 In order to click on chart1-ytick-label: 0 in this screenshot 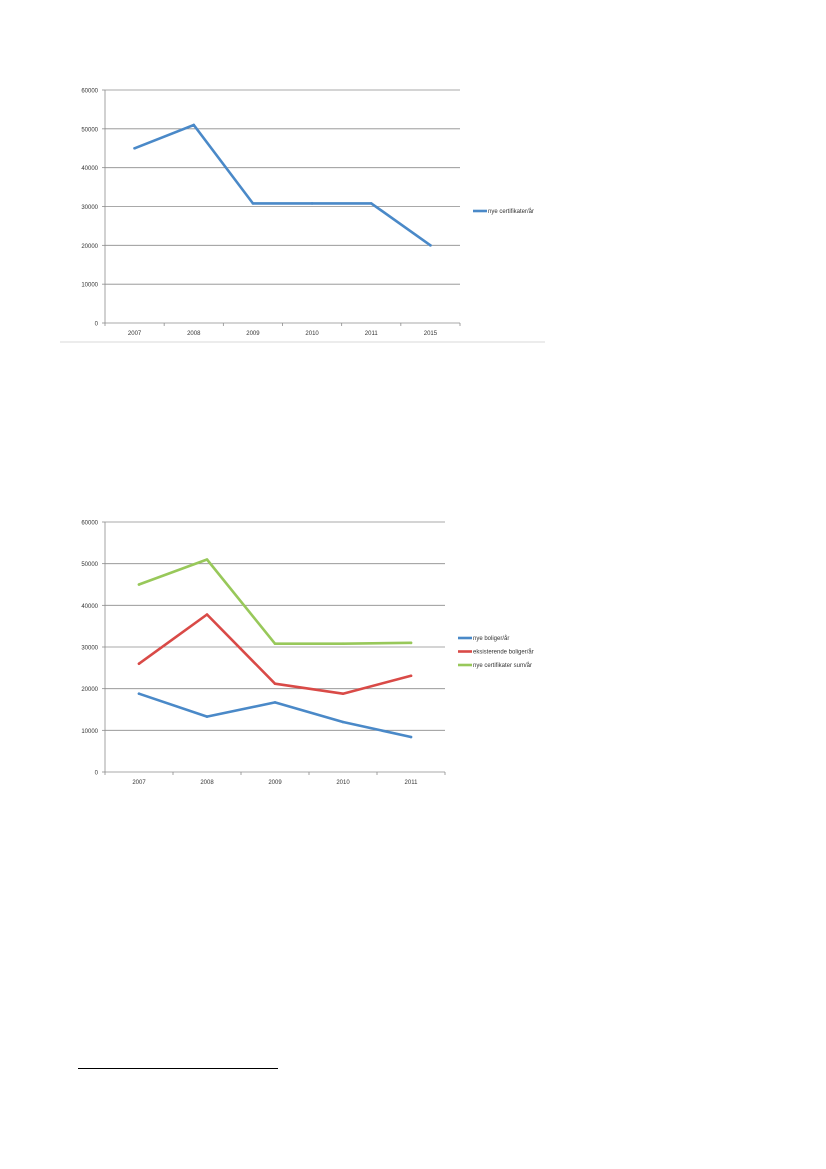, I will do `click(97, 325)`.